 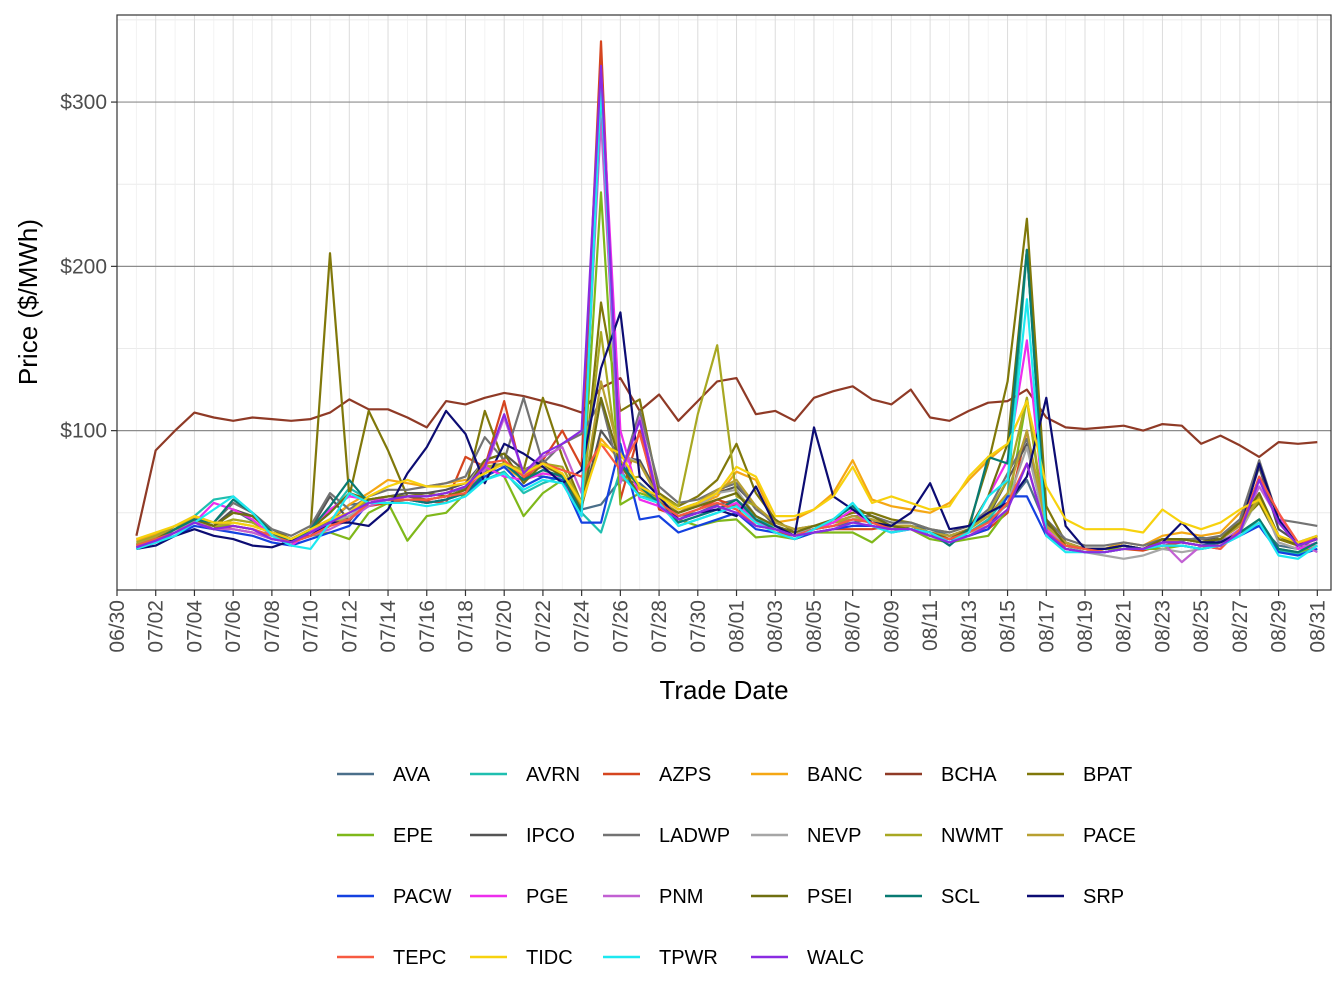 What do you see at coordinates (117, 626) in the screenshot?
I see `x-tick-label: 06/30` at bounding box center [117, 626].